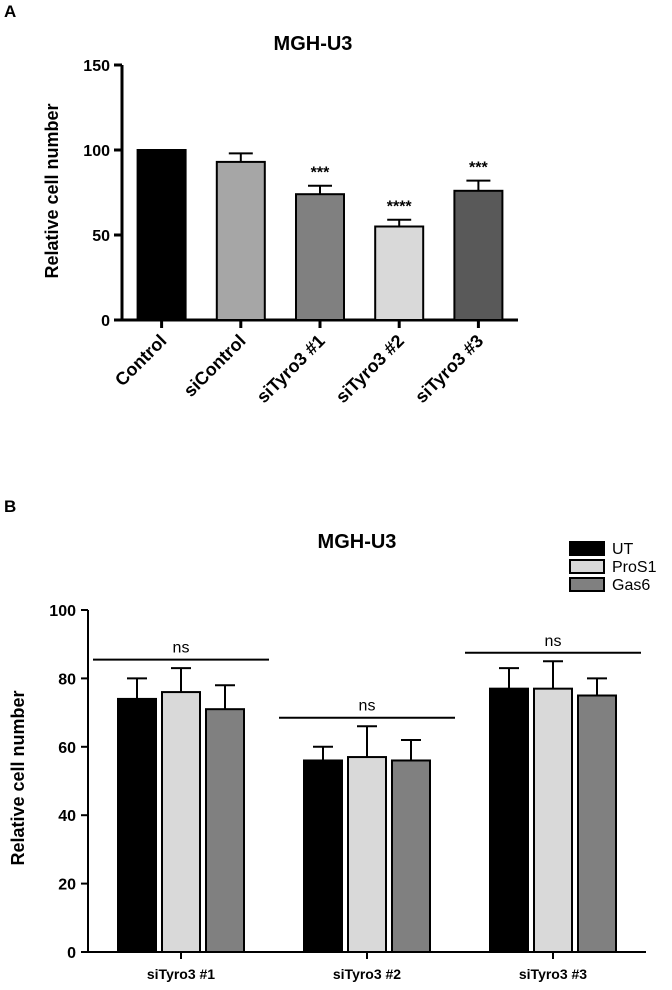  I want to click on chart-a-y-axis-label: Relative cell number, so click(52, 190).